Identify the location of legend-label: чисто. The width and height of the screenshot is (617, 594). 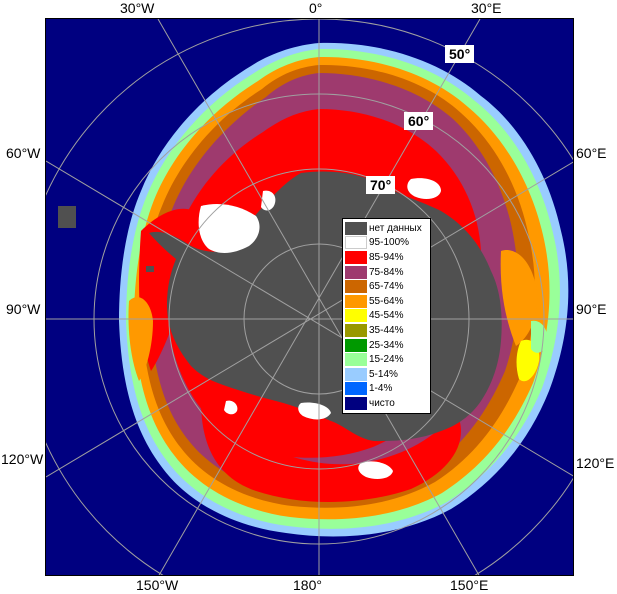
(382, 403).